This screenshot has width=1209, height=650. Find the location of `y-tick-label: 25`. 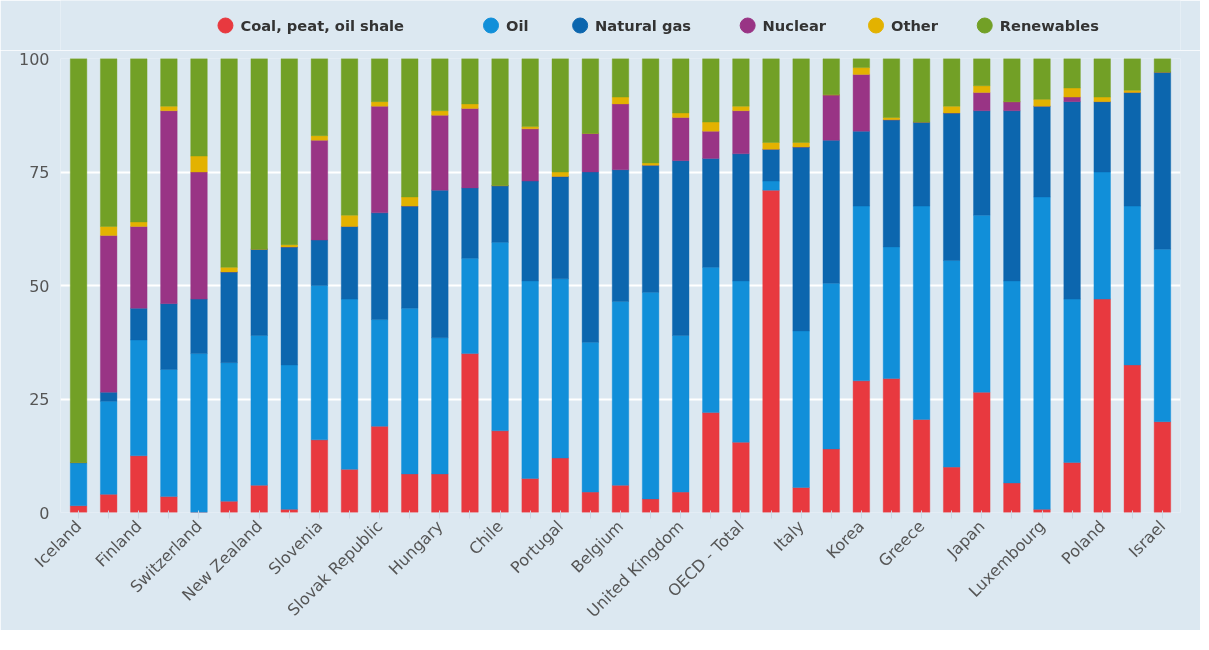

y-tick-label: 25 is located at coordinates (39, 399).